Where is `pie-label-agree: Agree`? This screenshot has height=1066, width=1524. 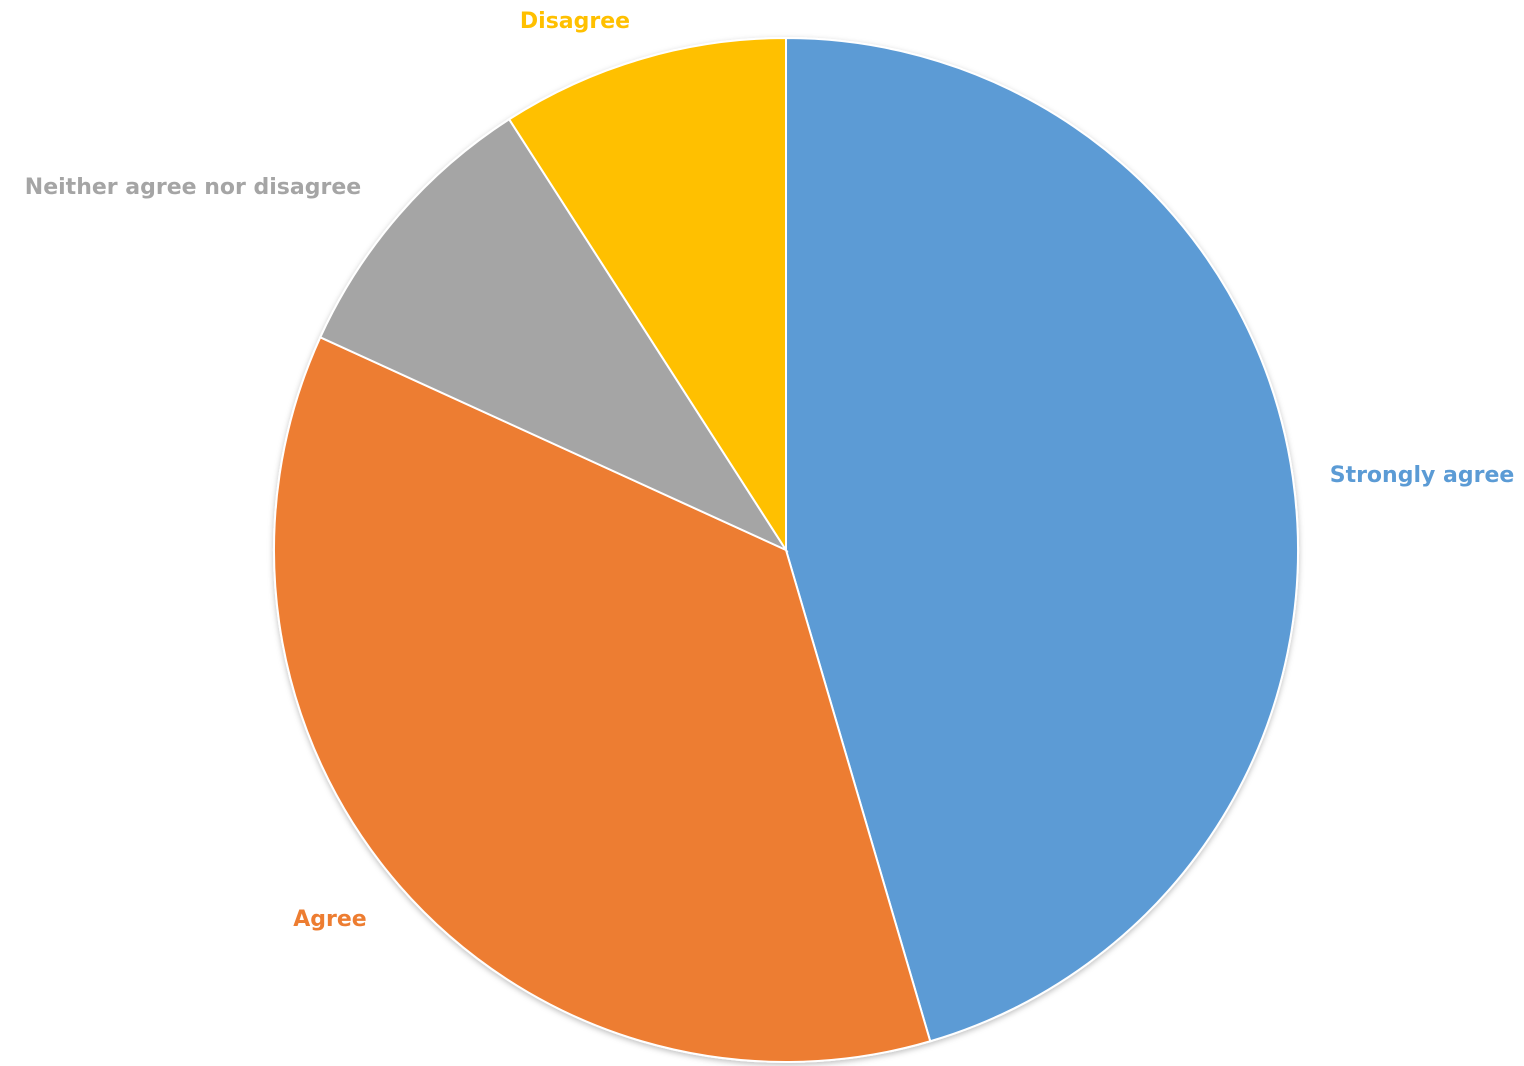 pie-label-agree: Agree is located at coordinates (329, 919).